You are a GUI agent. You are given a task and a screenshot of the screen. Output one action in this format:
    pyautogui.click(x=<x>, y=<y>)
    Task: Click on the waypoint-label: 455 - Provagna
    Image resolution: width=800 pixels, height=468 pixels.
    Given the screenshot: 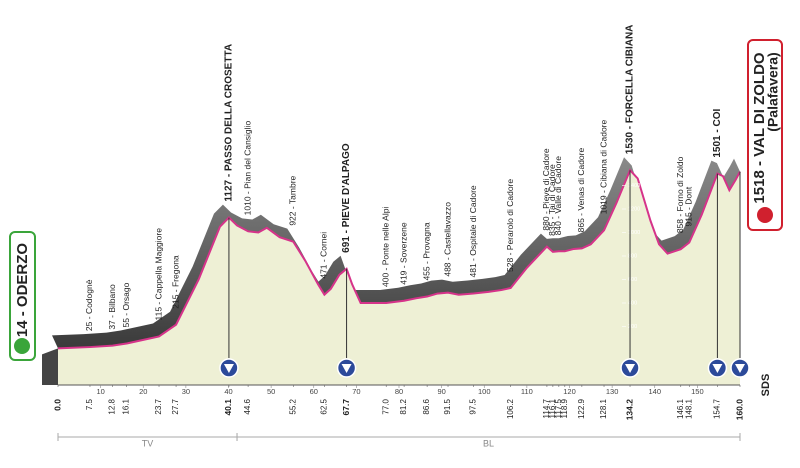 What is the action you would take?
    pyautogui.click(x=426, y=251)
    